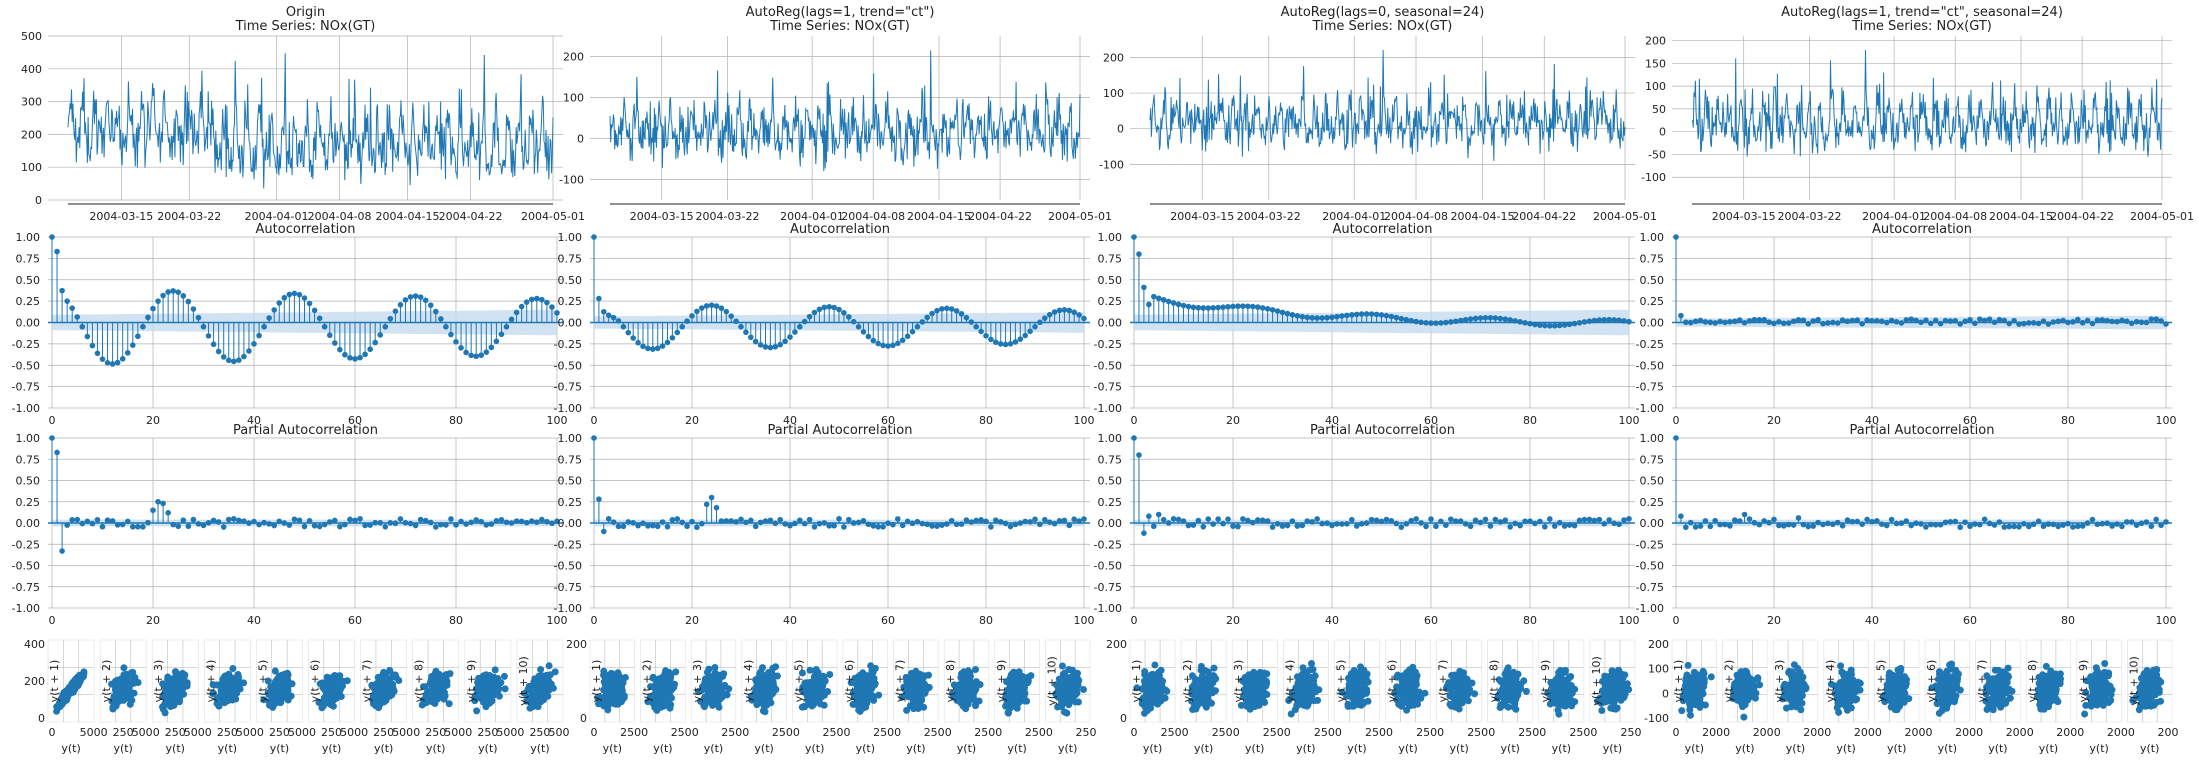 The height and width of the screenshot is (761, 2198). What do you see at coordinates (1084, 420) in the screenshot?
I see `xtick-label: 100` at bounding box center [1084, 420].